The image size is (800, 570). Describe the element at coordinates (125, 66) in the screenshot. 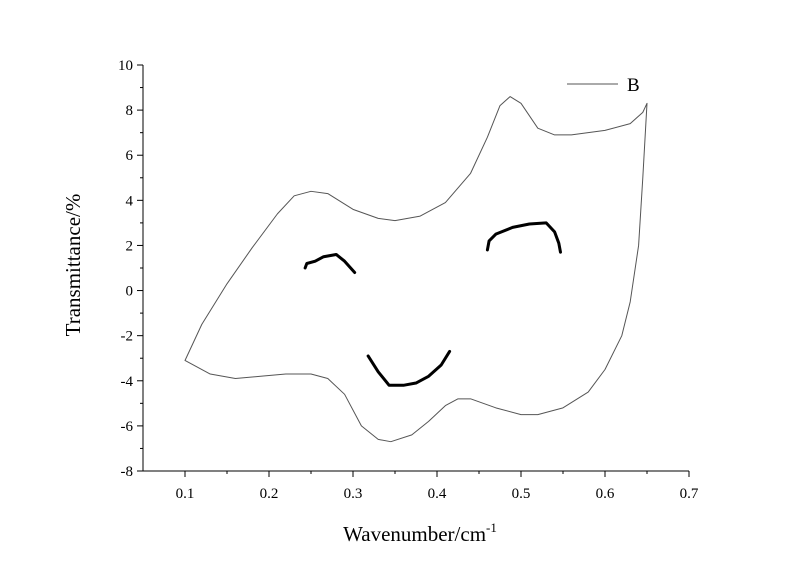

I see `y-tick-label: 10` at that location.